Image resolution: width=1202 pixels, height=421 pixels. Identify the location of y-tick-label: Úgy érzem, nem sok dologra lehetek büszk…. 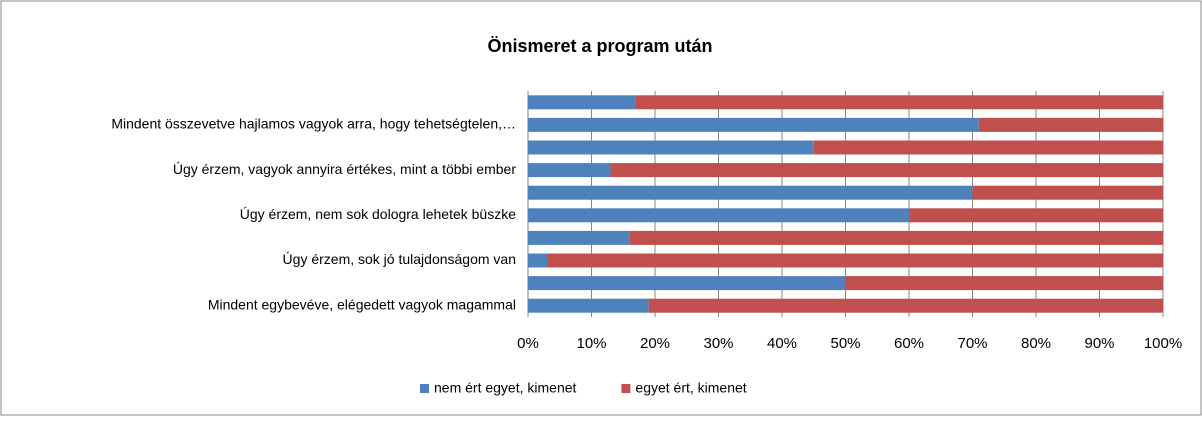
(378, 214).